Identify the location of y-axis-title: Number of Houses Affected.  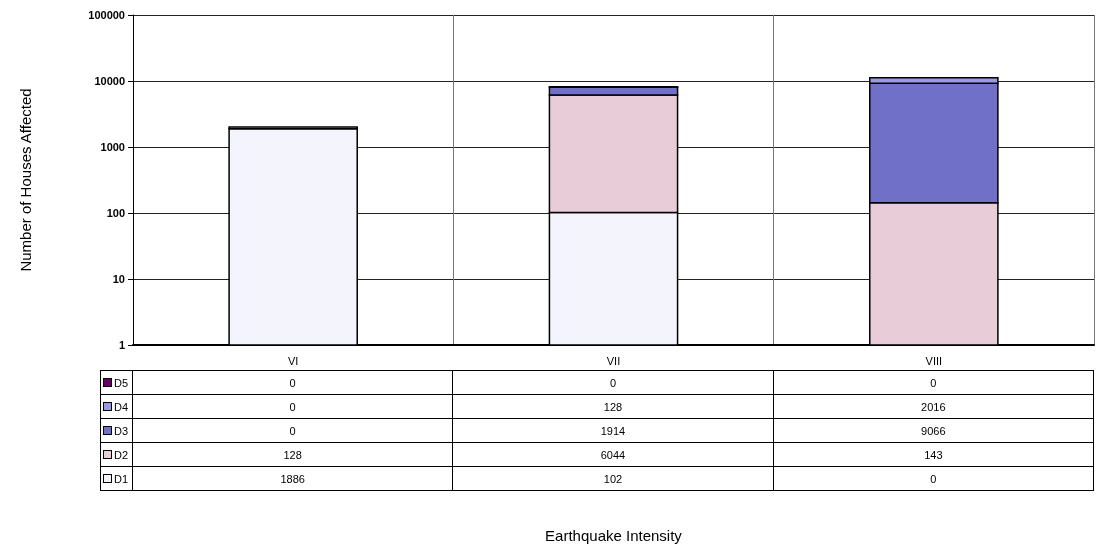
(25, 180).